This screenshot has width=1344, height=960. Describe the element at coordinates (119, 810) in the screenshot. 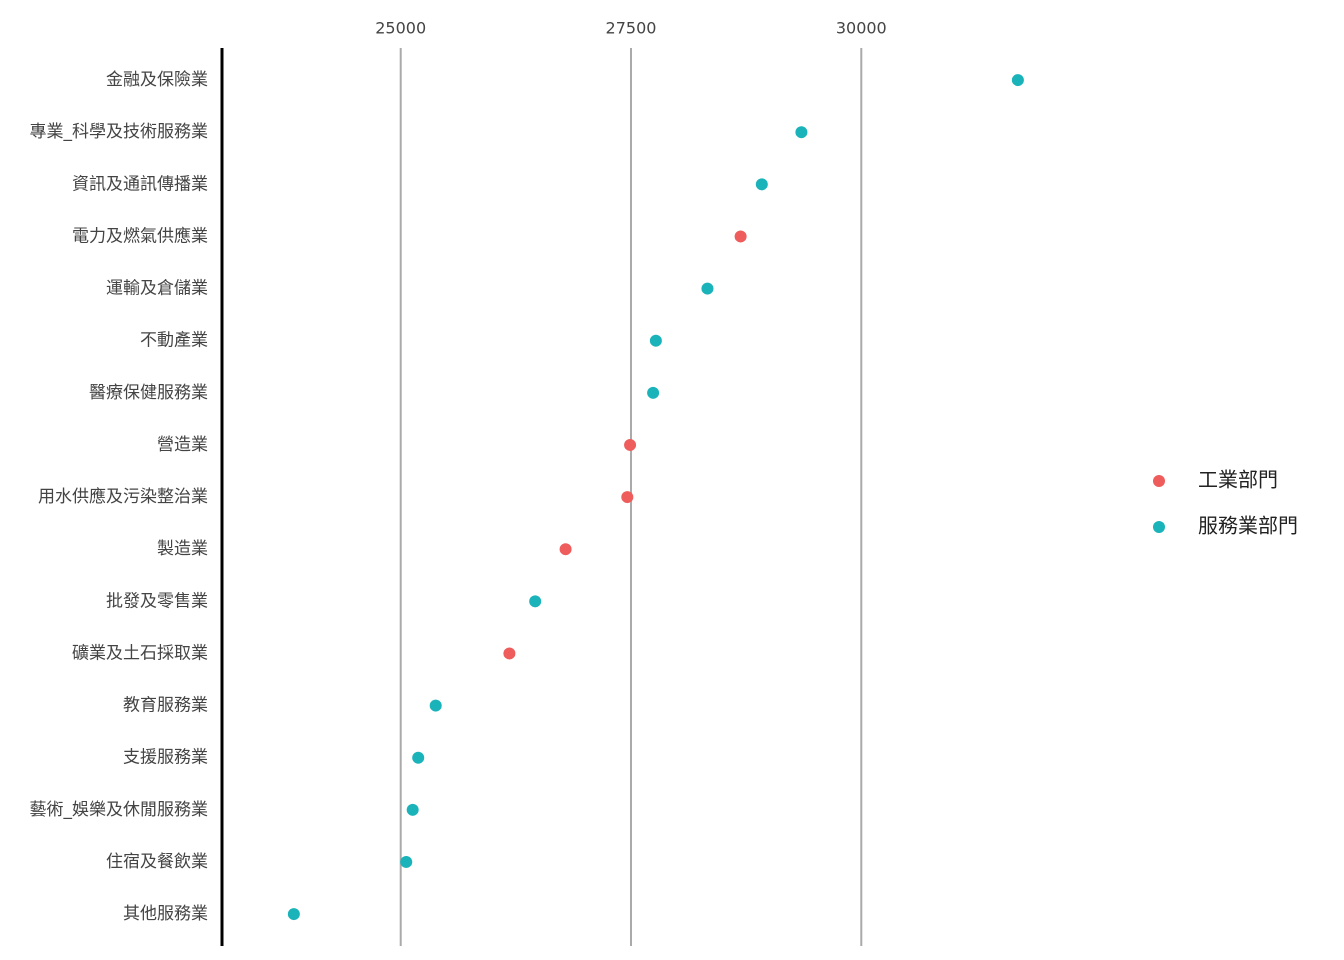

I see `y-tick-label: 藝術_娛樂及休閒服務業` at that location.